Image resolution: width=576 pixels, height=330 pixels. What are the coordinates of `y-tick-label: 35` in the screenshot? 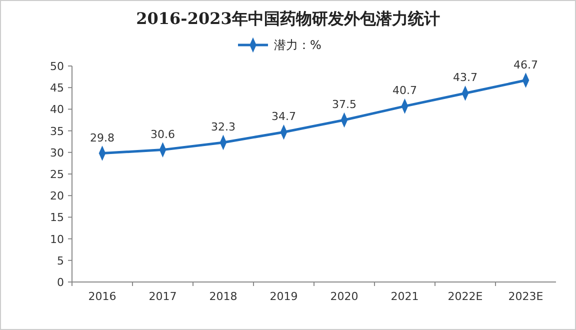 It's located at (57, 131).